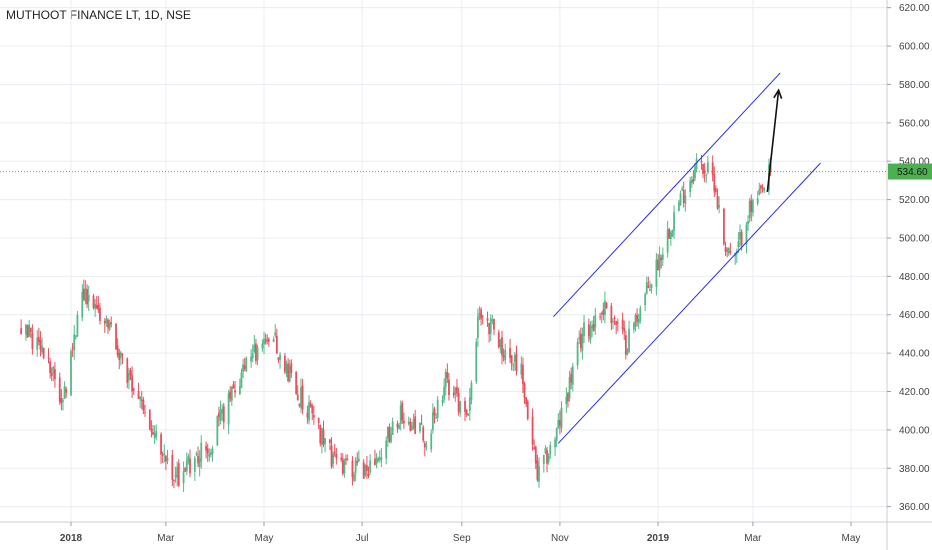 This screenshot has height=550, width=932. Describe the element at coordinates (98, 15) in the screenshot. I see `chart-title: MUTHOOT FINANCE LT, 1D, NSE` at that location.